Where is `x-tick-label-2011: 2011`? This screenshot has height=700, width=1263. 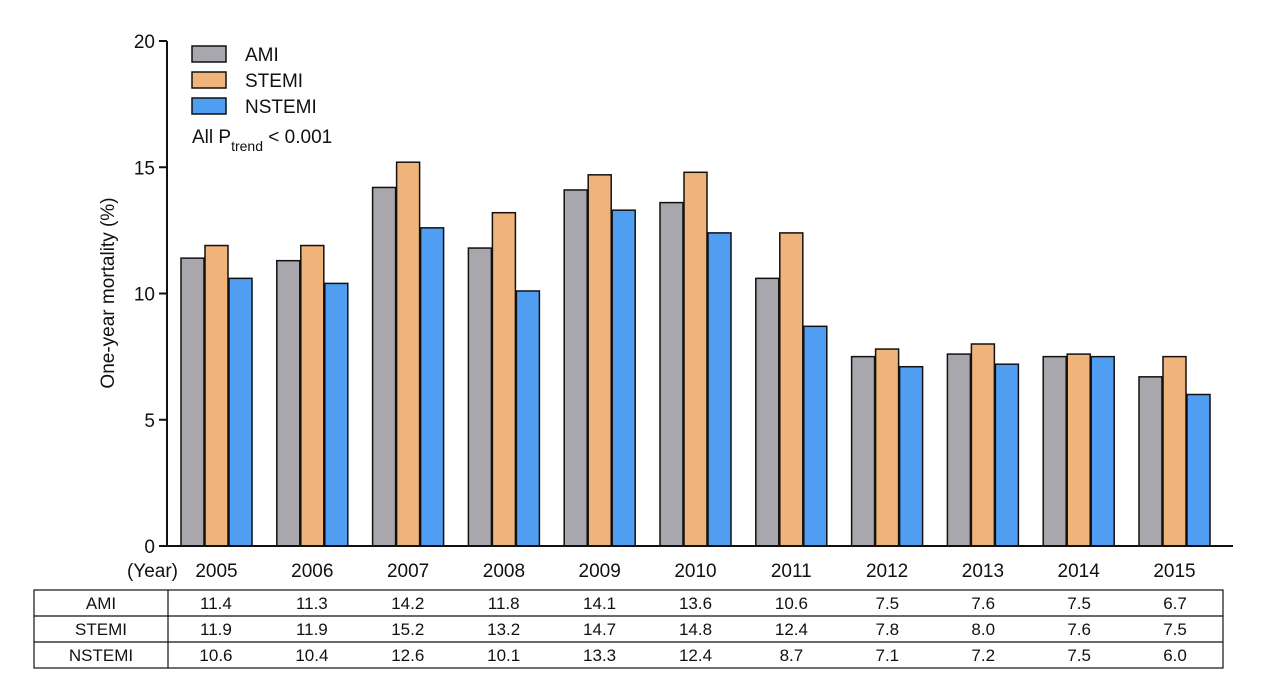 x-tick-label-2011: 2011 is located at coordinates (791, 571).